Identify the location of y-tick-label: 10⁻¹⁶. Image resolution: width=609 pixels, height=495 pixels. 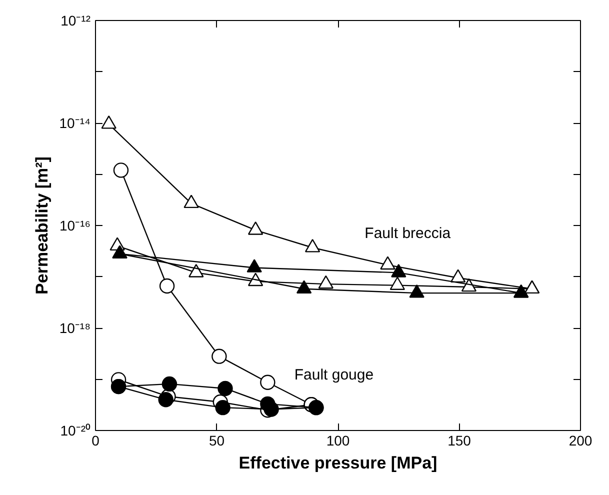
(75, 226).